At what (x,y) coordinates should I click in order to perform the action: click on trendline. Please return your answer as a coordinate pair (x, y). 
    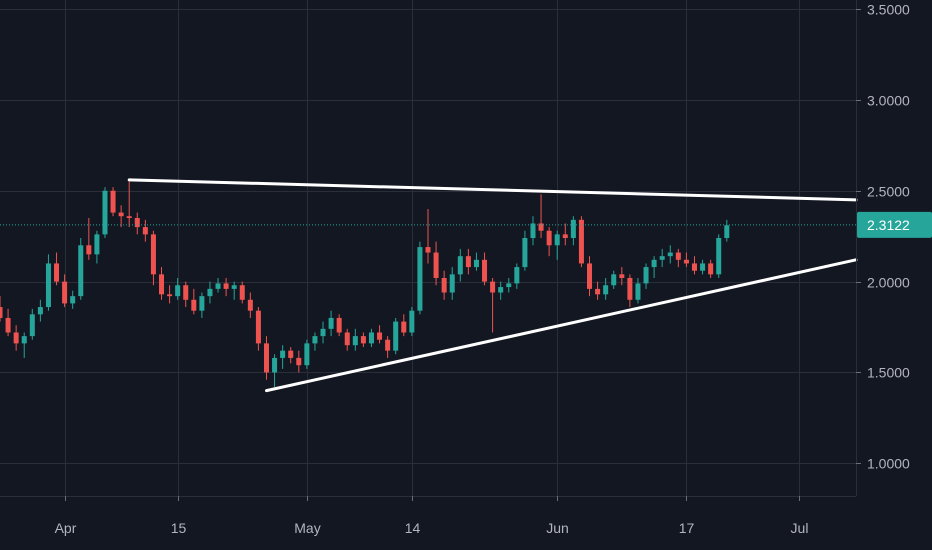
    Looking at the image, I should click on (492, 190).